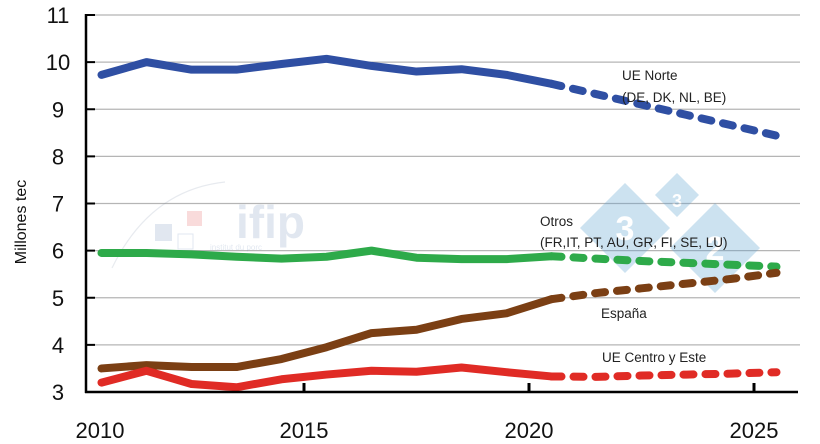  What do you see at coordinates (58, 156) in the screenshot?
I see `y-tick-label: 8` at bounding box center [58, 156].